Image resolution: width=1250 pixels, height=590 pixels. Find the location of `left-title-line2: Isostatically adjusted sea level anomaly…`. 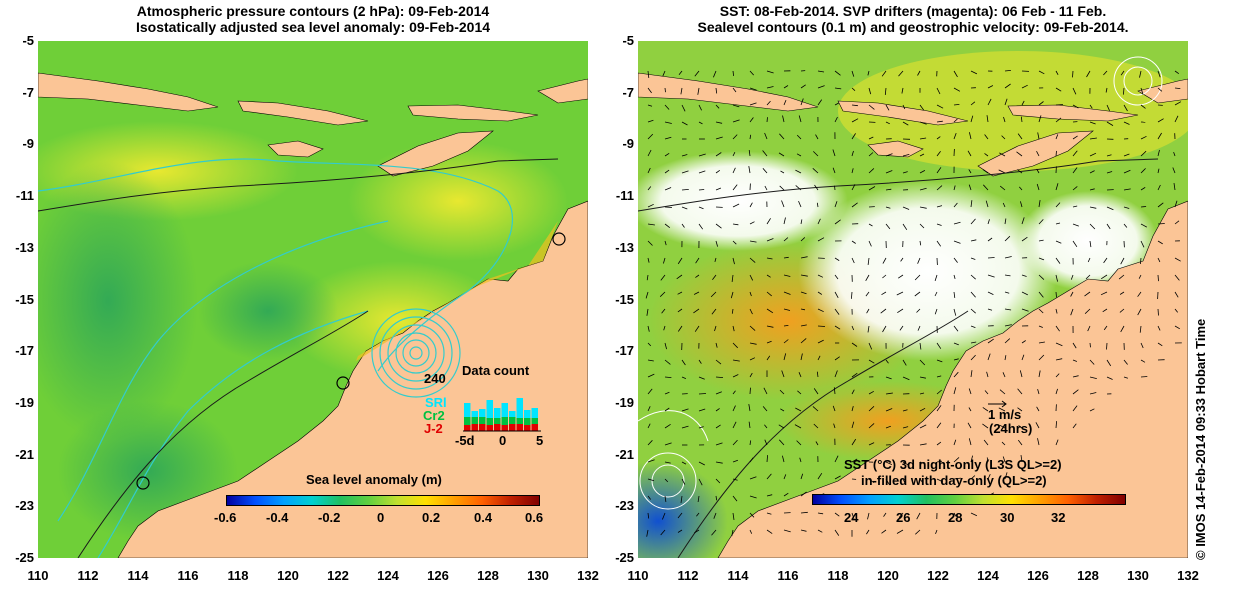

left-title-line2: Isostatically adjusted sea level anomaly… is located at coordinates (313, 27).